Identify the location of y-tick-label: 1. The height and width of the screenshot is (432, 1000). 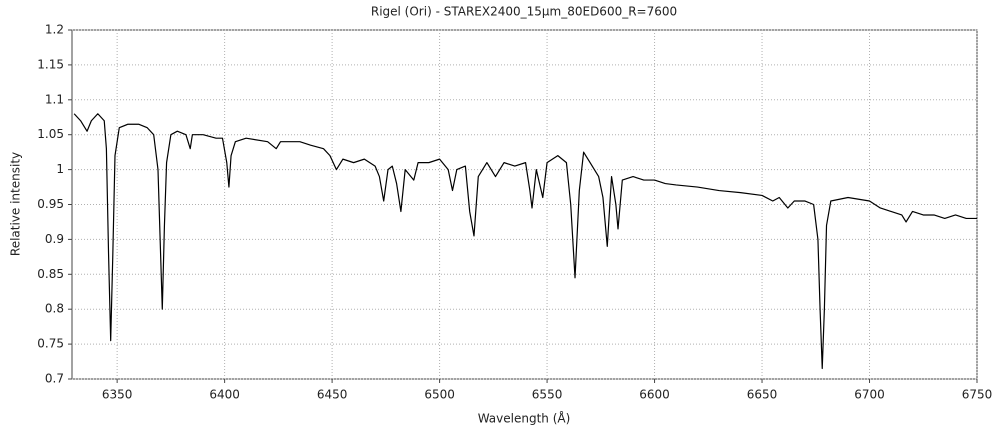
(60, 169).